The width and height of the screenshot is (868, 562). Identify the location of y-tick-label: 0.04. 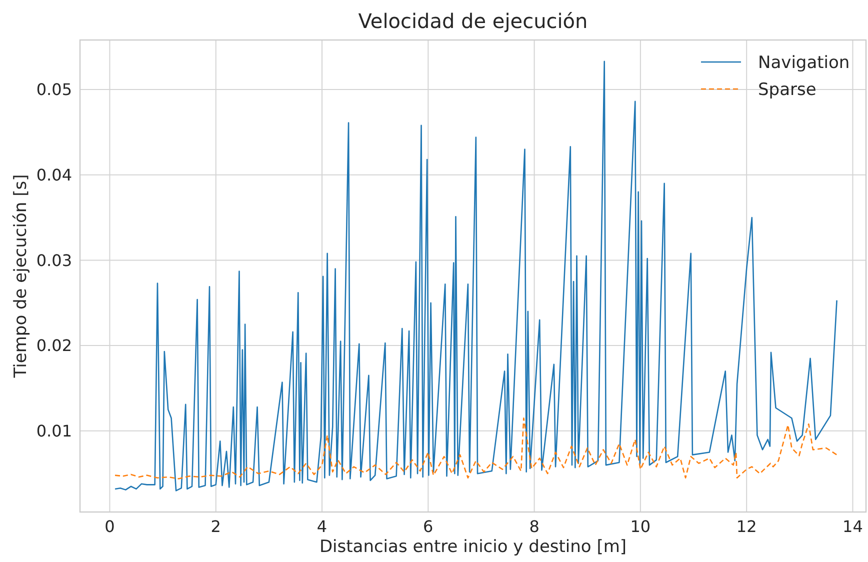
(54, 174).